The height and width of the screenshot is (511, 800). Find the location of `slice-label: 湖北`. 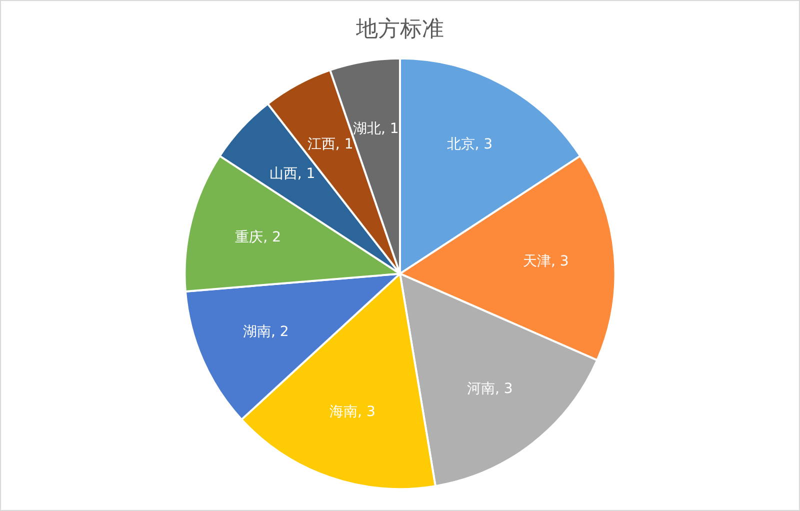

slice-label: 湖北 is located at coordinates (367, 128).